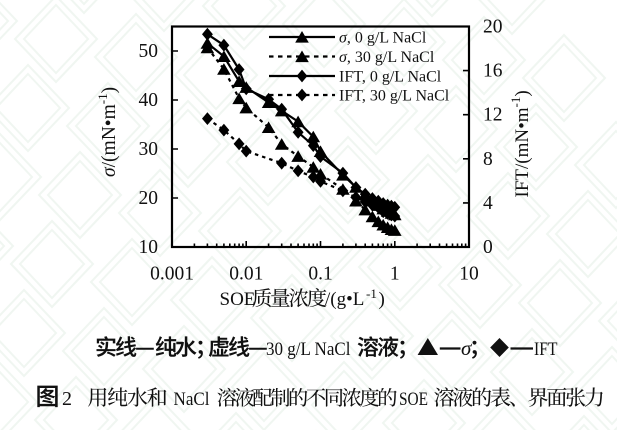 This screenshot has width=617, height=435. What do you see at coordinates (67, 399) in the screenshot?
I see `svg-text: 2` at bounding box center [67, 399].